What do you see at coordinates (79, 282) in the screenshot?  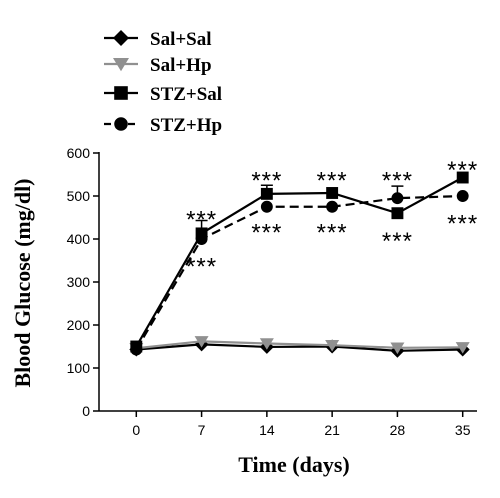 I see `y-tick-label: 300` at bounding box center [79, 282].